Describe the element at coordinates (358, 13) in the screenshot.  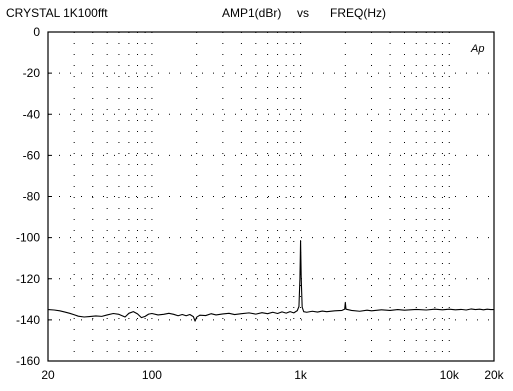
I see `x-axis-quantity: FREQ(Hz)` at that location.